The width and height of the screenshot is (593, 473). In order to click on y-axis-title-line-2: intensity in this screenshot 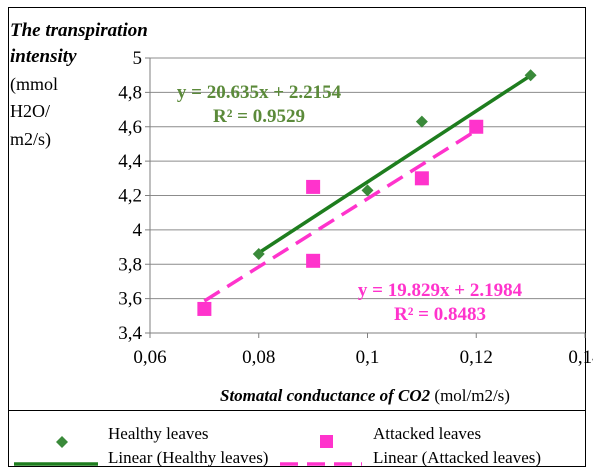, I will do `click(43, 56)`.